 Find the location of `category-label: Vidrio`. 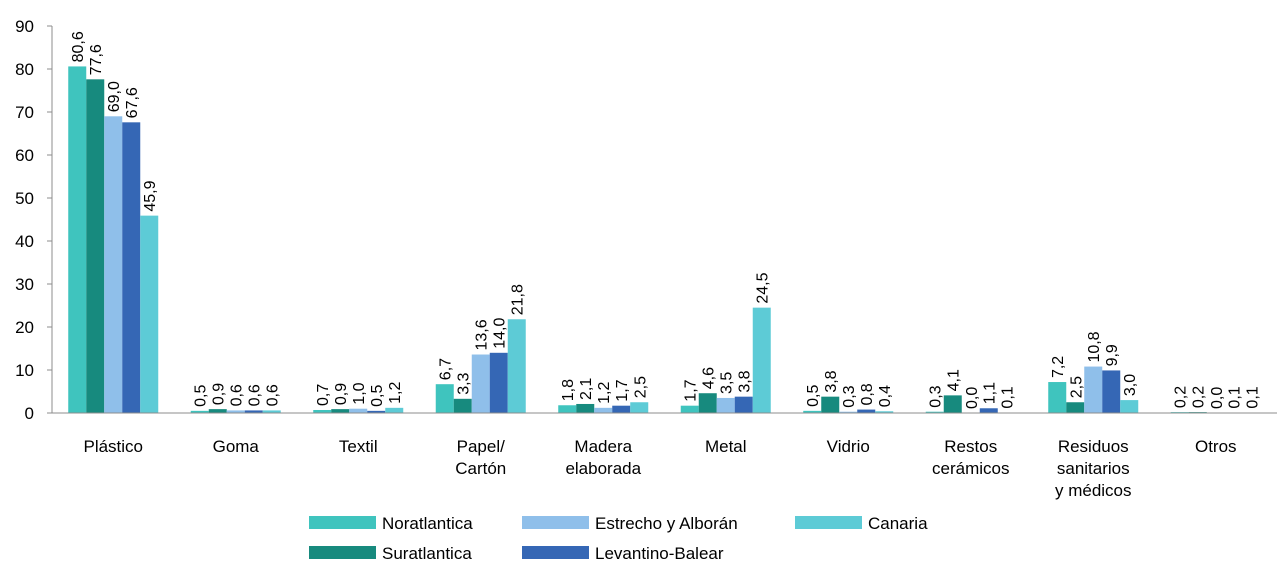

category-label: Vidrio is located at coordinates (848, 446).